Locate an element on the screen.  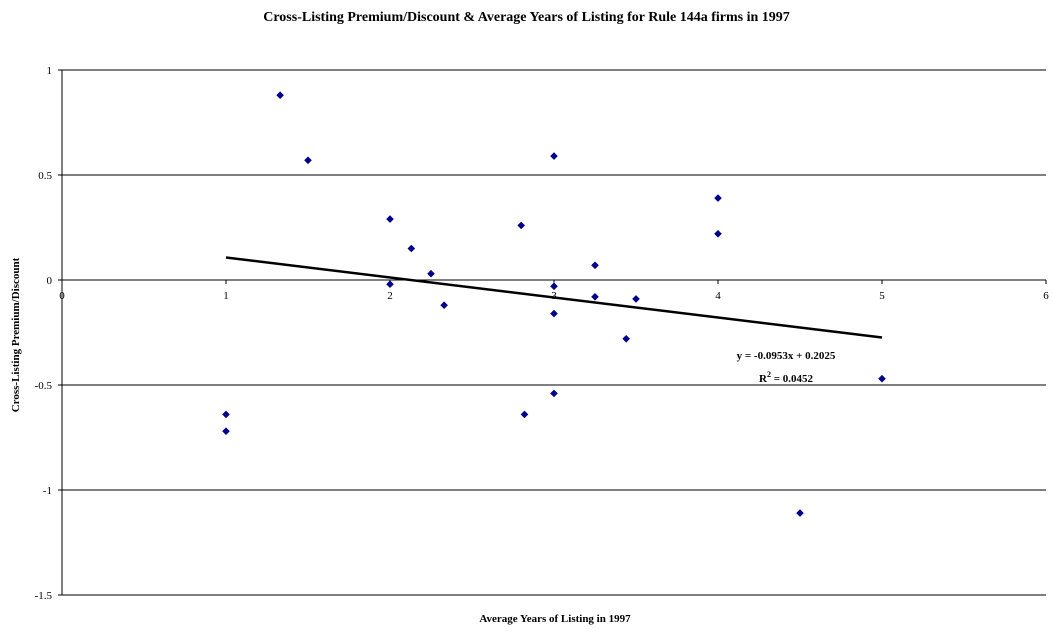
x-tick-label: 3 is located at coordinates (554, 296).